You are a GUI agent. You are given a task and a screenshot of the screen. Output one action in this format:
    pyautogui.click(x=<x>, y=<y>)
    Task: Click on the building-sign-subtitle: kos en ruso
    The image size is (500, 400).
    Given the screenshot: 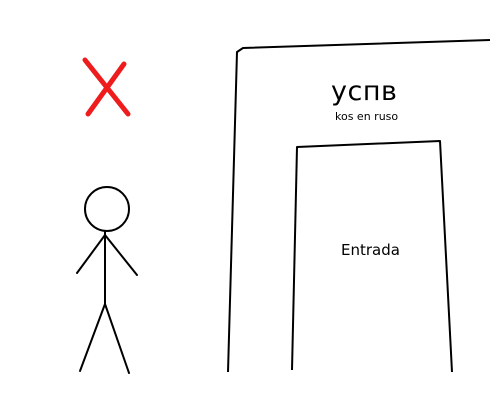 What is the action you would take?
    pyautogui.click(x=367, y=116)
    